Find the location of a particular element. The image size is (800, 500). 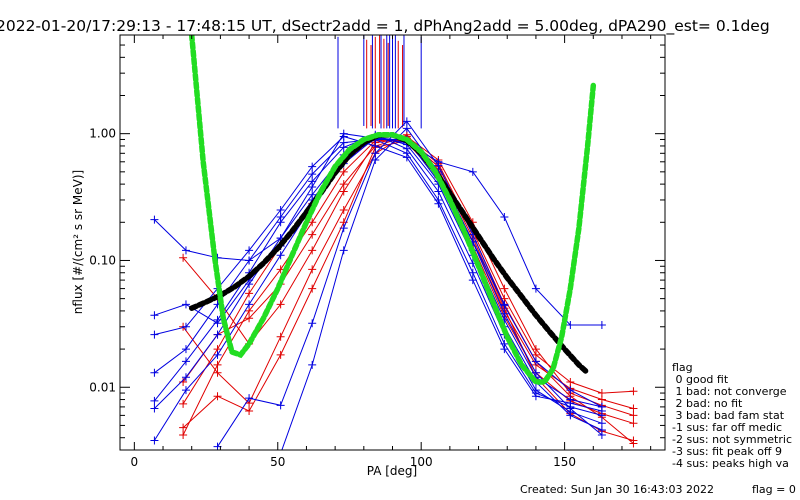

legend-entry: -1 sus: far off medic is located at coordinates (727, 427).